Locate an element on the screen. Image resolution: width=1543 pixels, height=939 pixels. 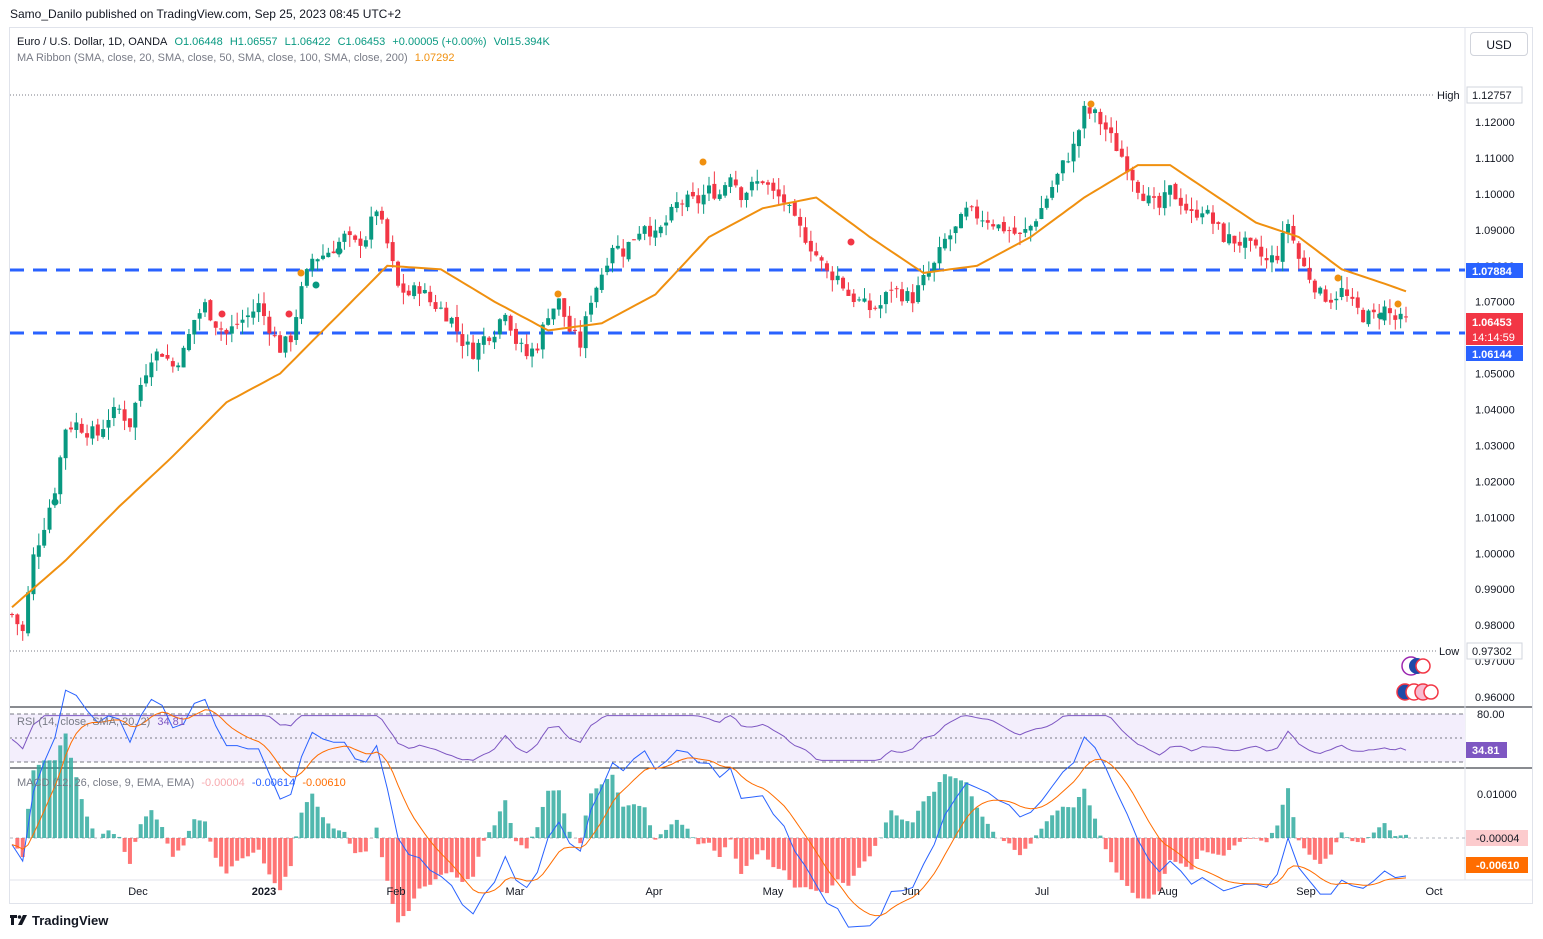
time-tick-label: Jun is located at coordinates (911, 892).